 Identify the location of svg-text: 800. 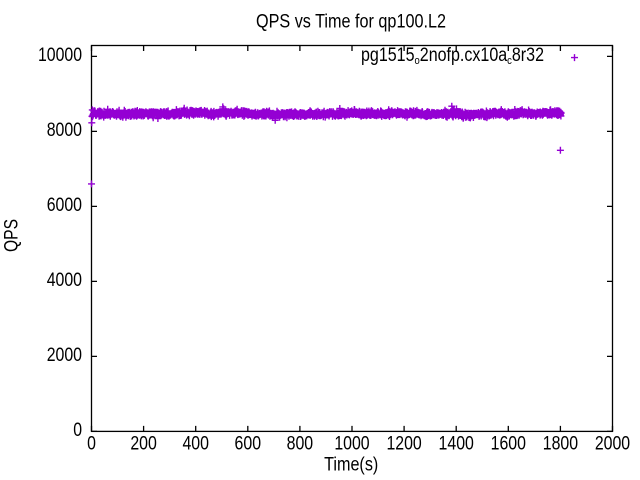
(300, 443).